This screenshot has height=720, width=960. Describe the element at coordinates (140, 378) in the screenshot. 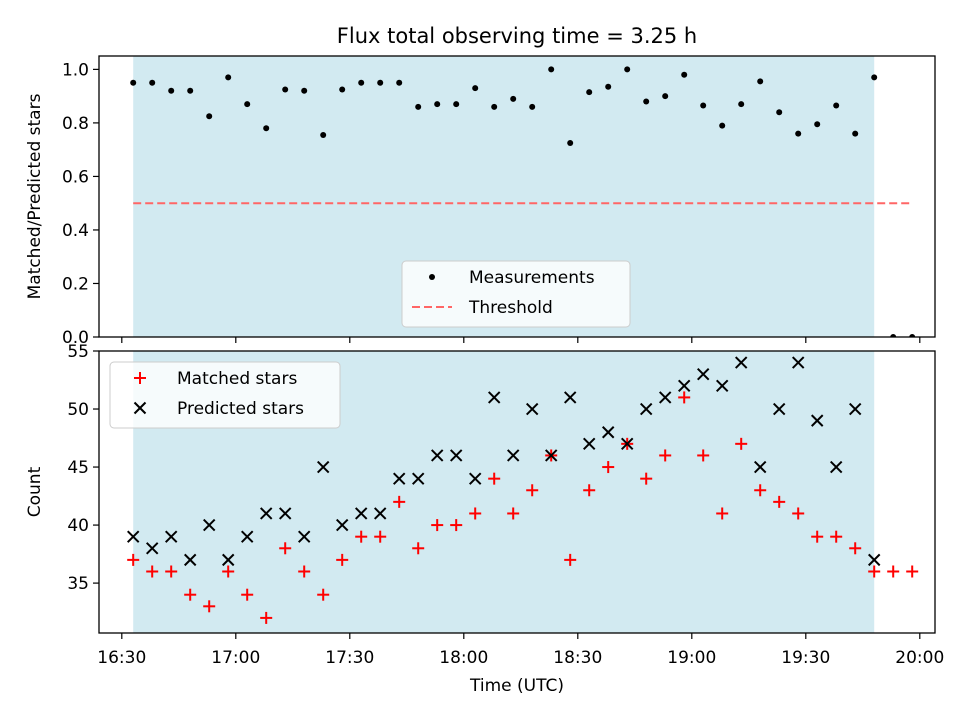

I see `legend-matched-swatch` at that location.